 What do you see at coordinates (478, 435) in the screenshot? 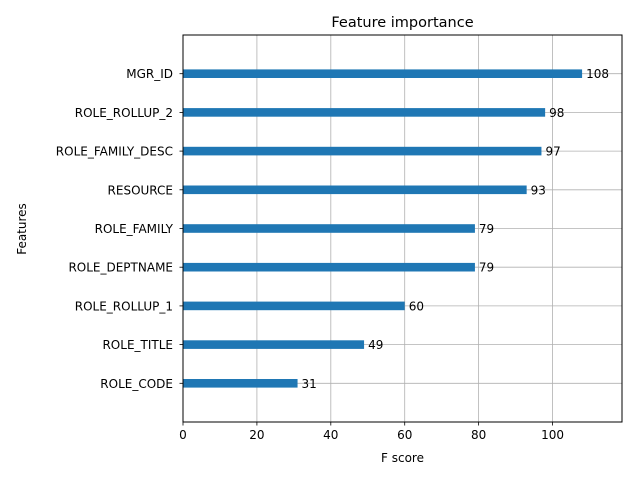
I see `x-tick-label: 80` at bounding box center [478, 435].